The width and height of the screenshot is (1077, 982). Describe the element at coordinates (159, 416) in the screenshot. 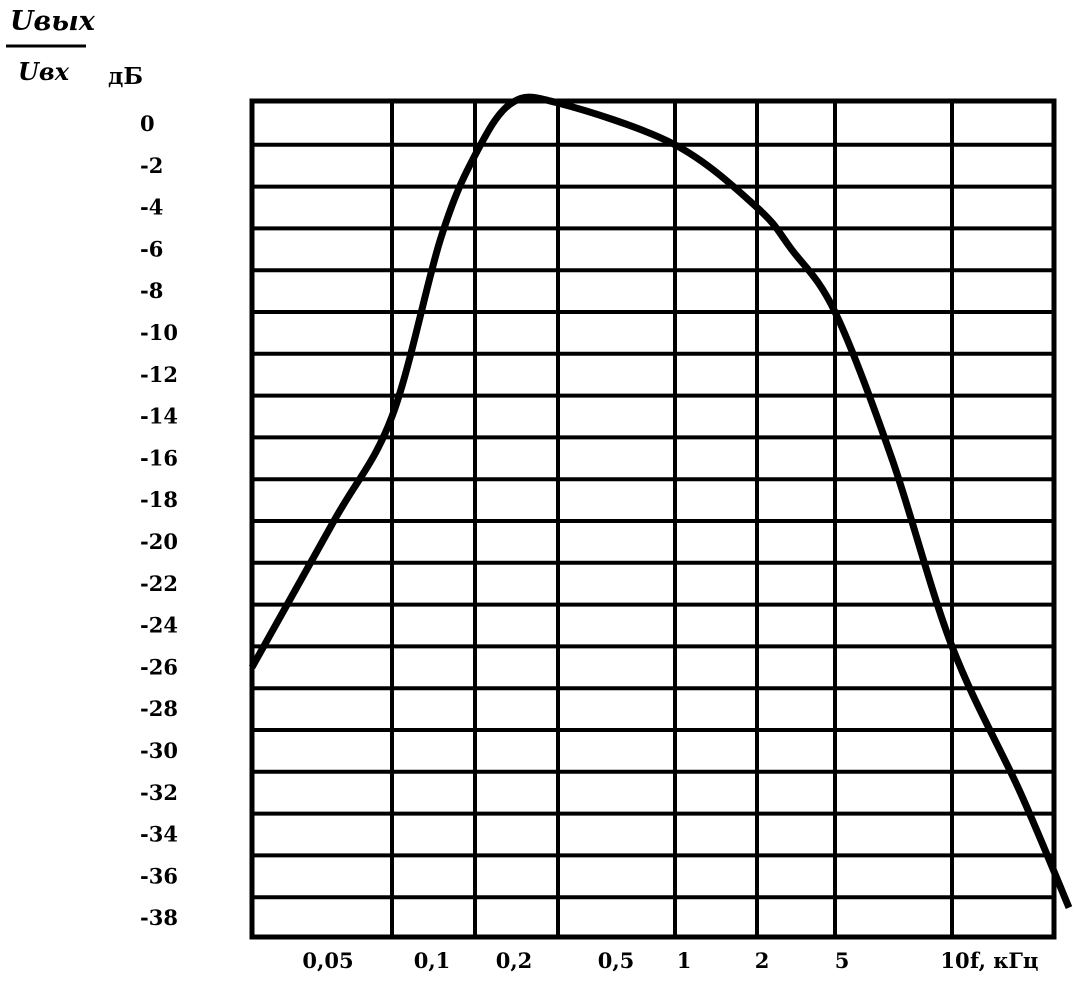

I see `y-tick-label: -14` at that location.